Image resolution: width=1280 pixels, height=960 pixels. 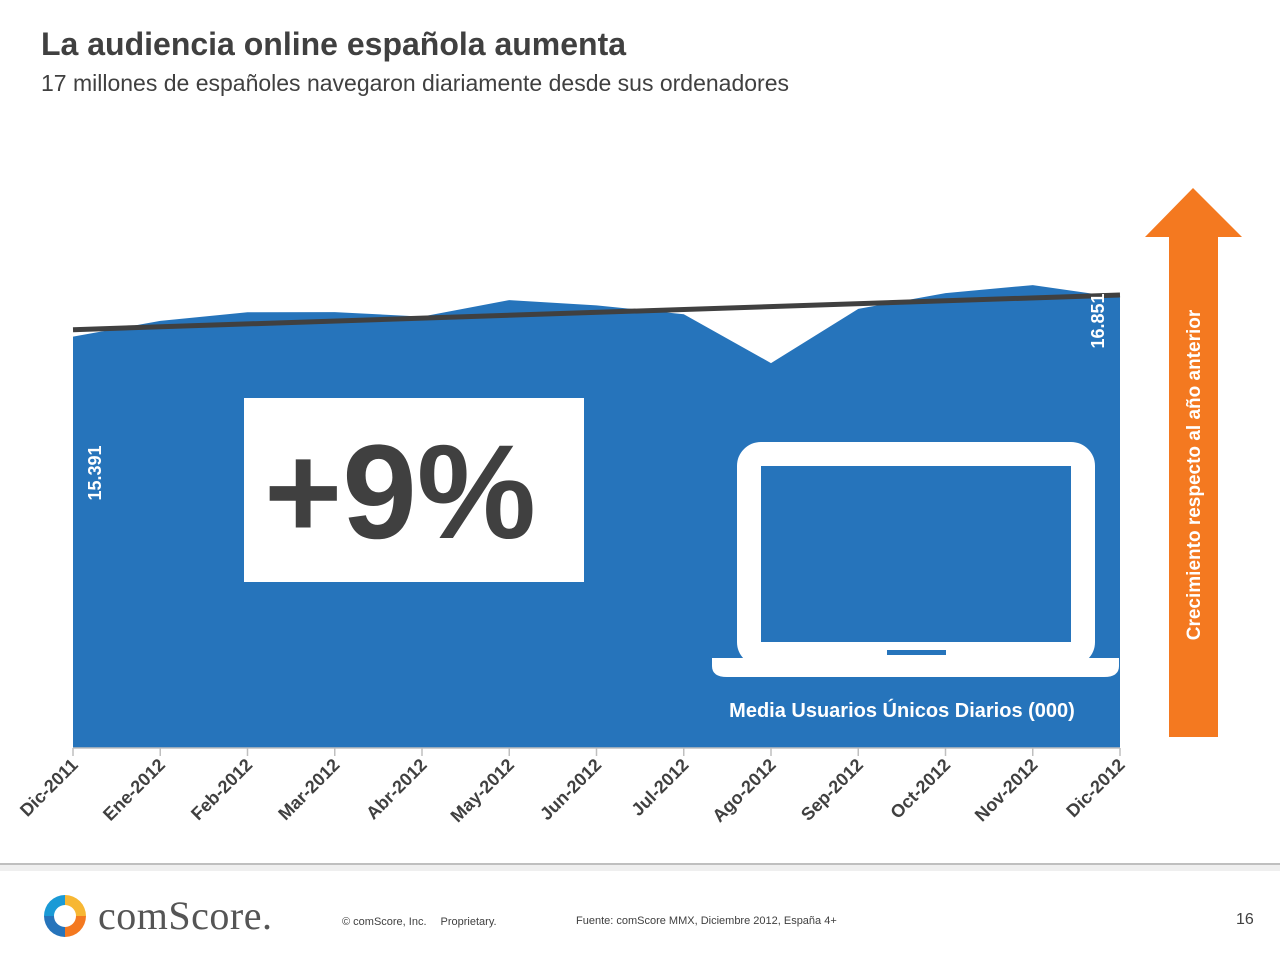 I want to click on x-tick-label: Mar-2012, so click(x=308, y=789).